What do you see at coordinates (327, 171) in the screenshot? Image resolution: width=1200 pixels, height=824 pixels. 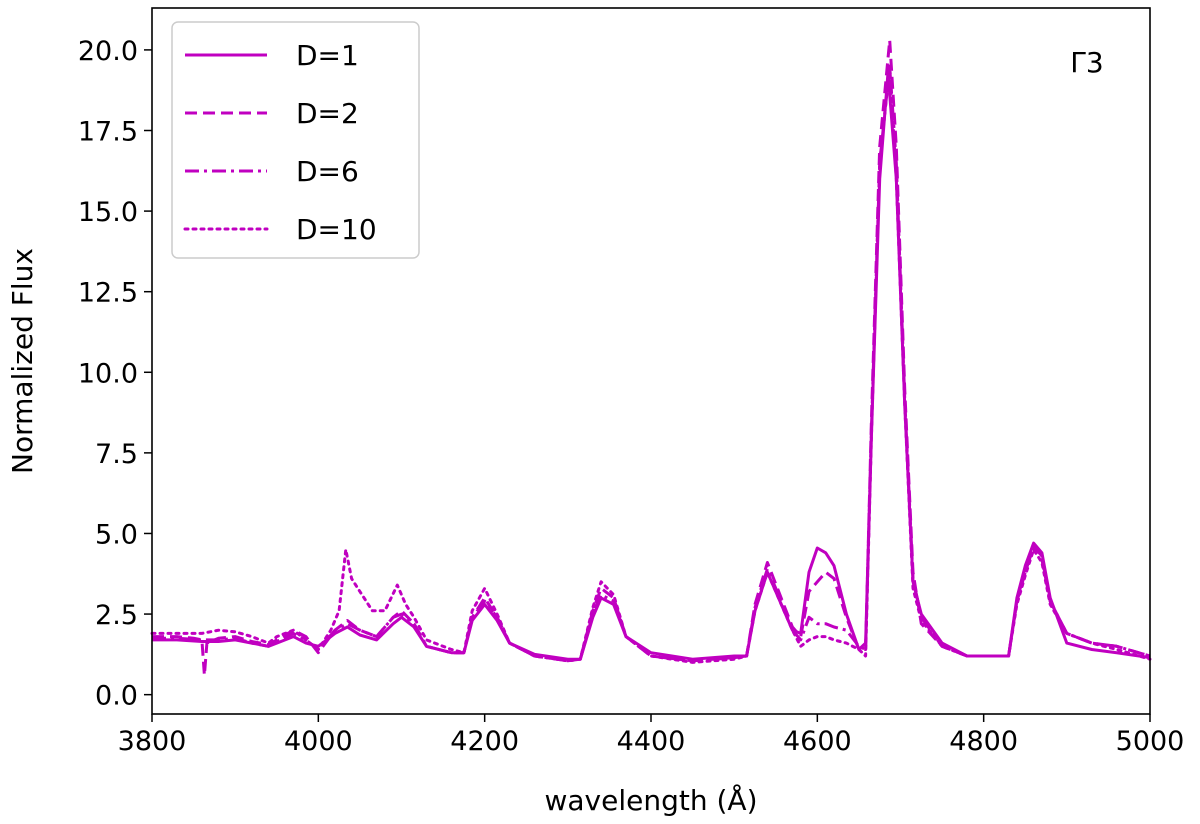 I see `legend-label: D=6` at bounding box center [327, 171].